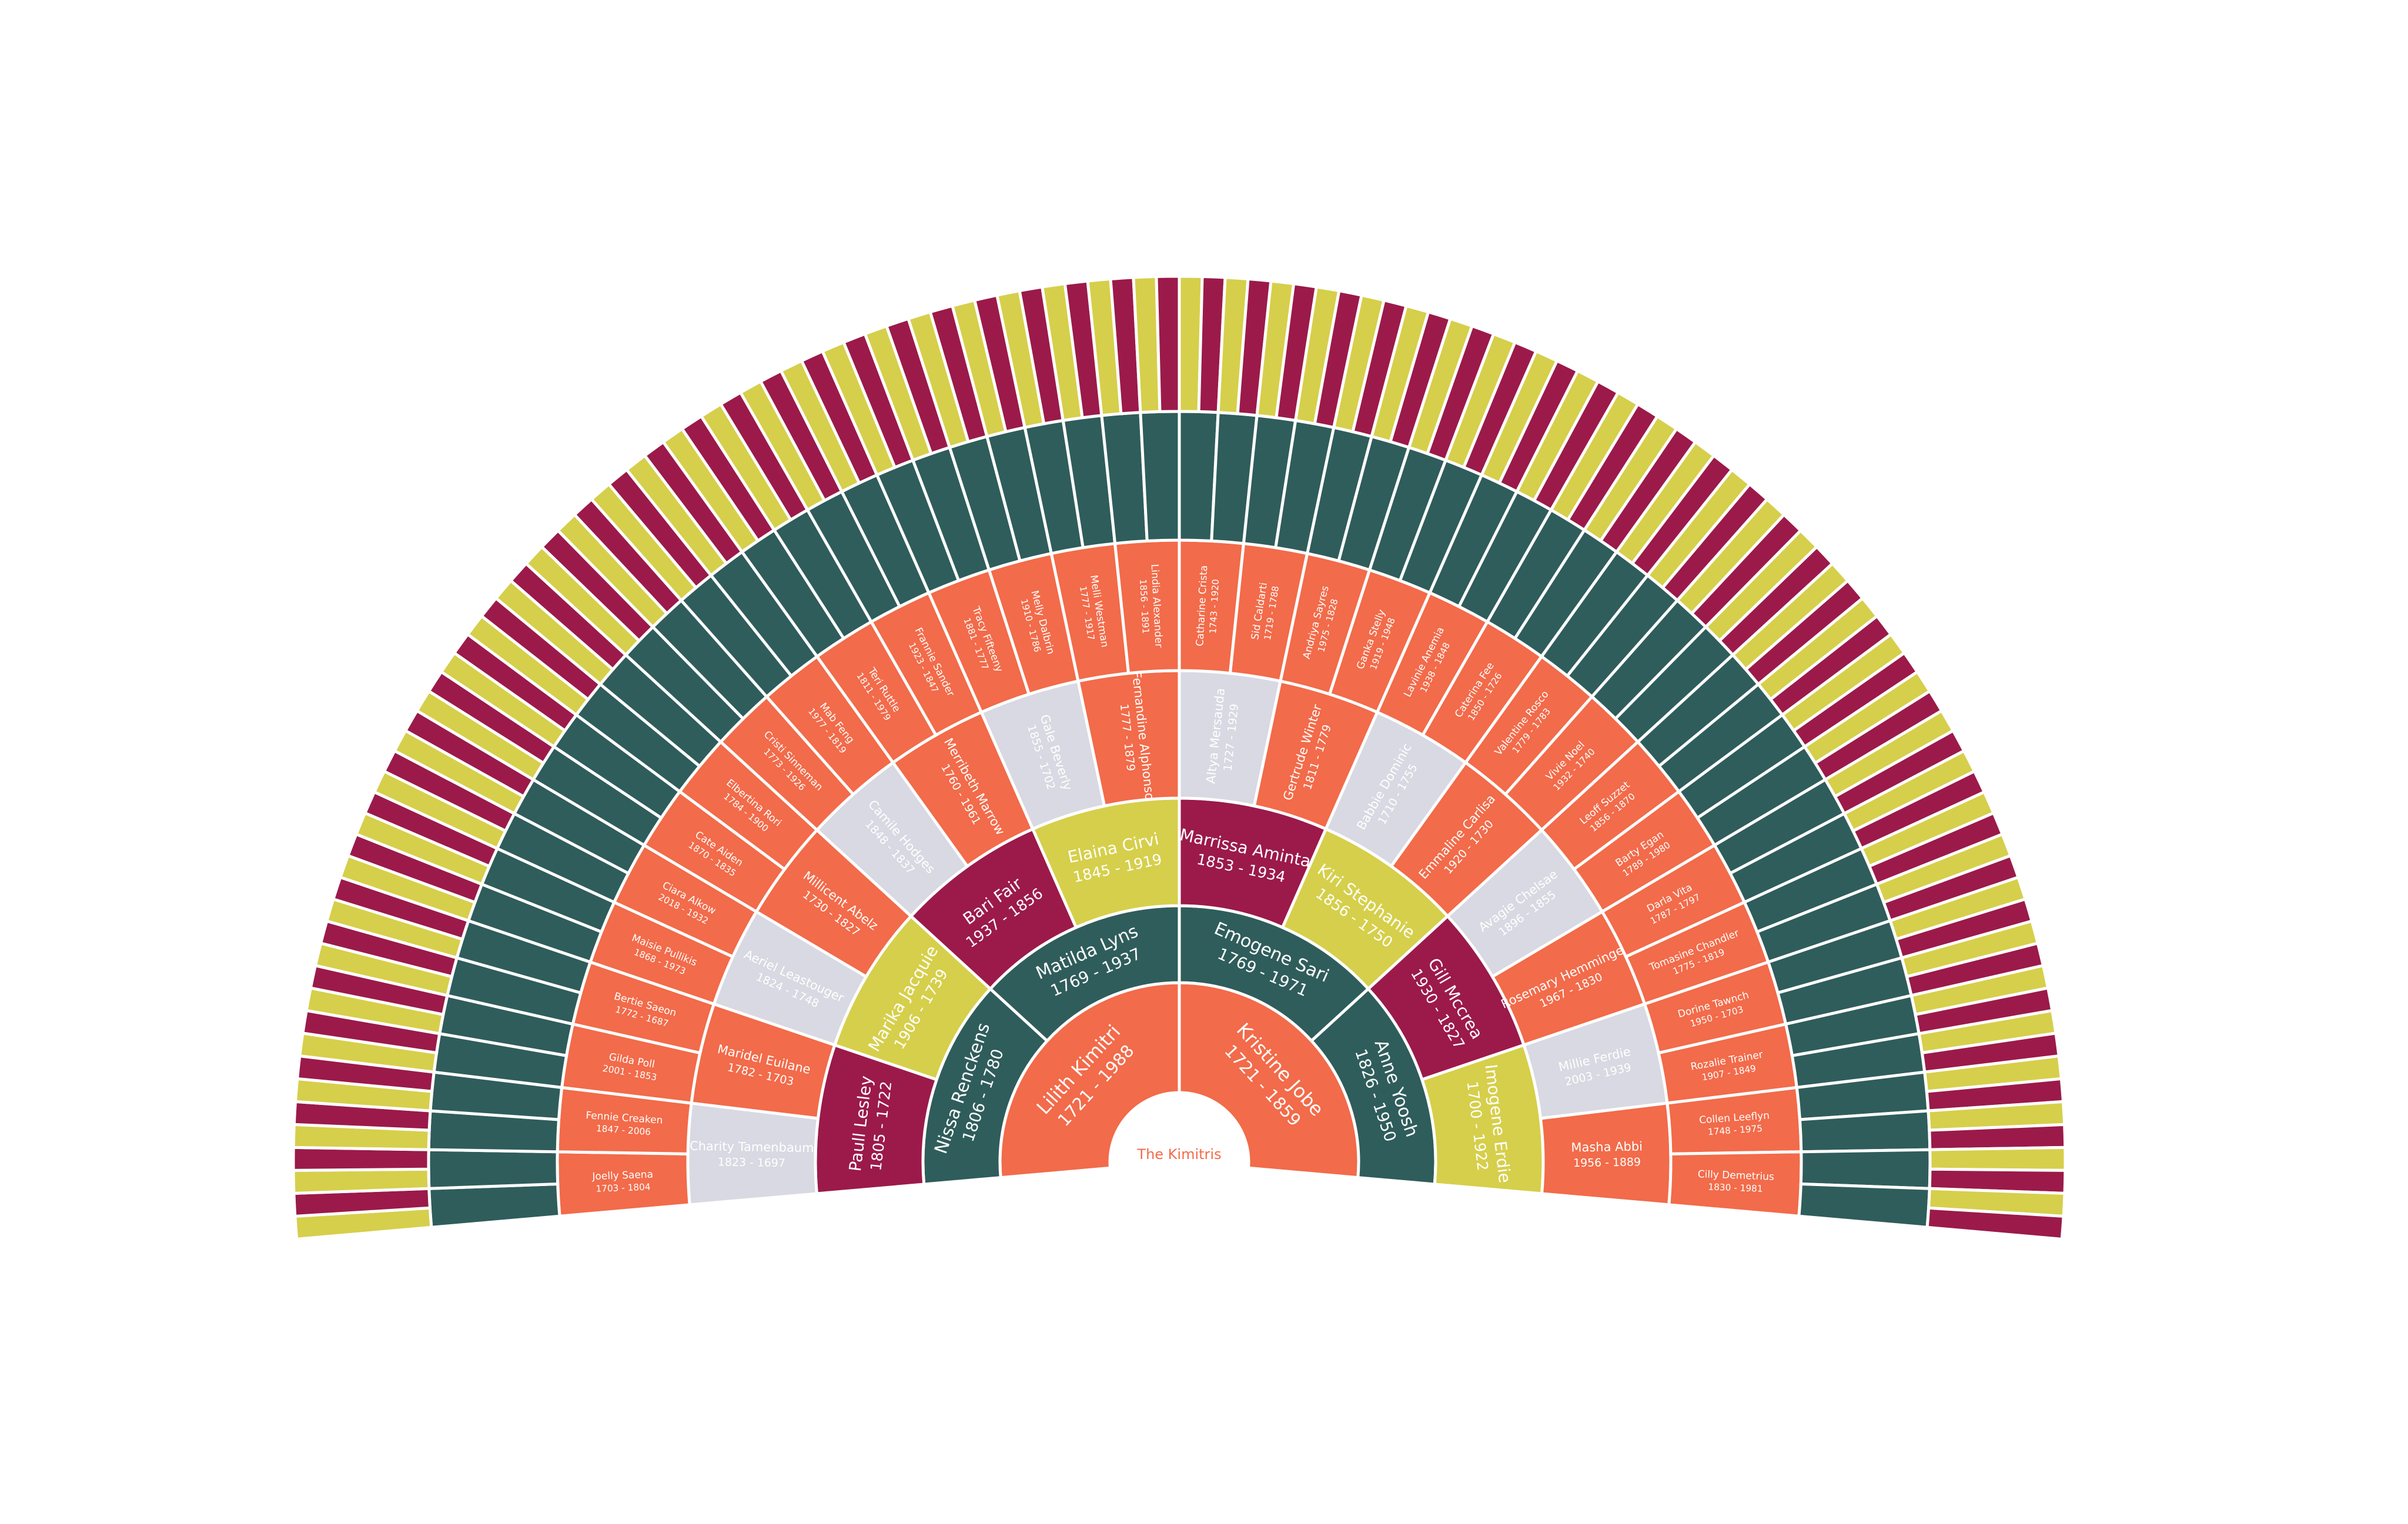 The height and width of the screenshot is (1524, 2408). What do you see at coordinates (752, 1147) in the screenshot?
I see `person-name: Charity Tamenbaum` at bounding box center [752, 1147].